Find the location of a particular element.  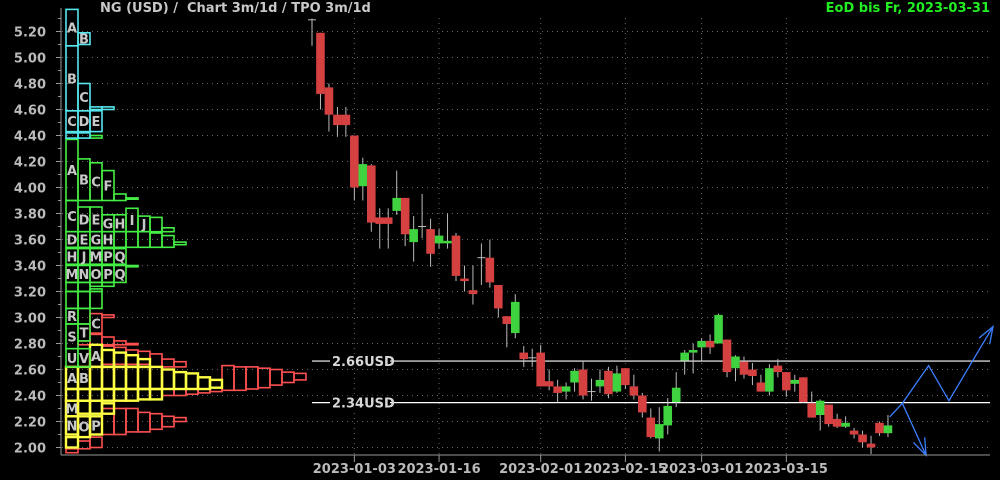

y-tick-label: 2.60 is located at coordinates (30, 371).